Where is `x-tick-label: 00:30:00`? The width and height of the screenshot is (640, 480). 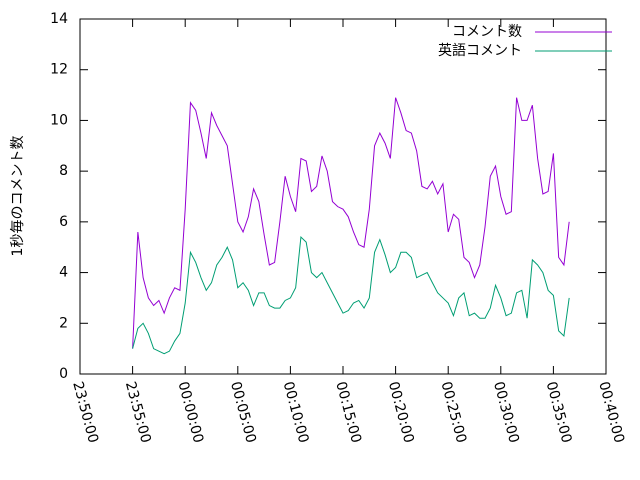 x-tick-label: 00:30:00 is located at coordinates (506, 412).